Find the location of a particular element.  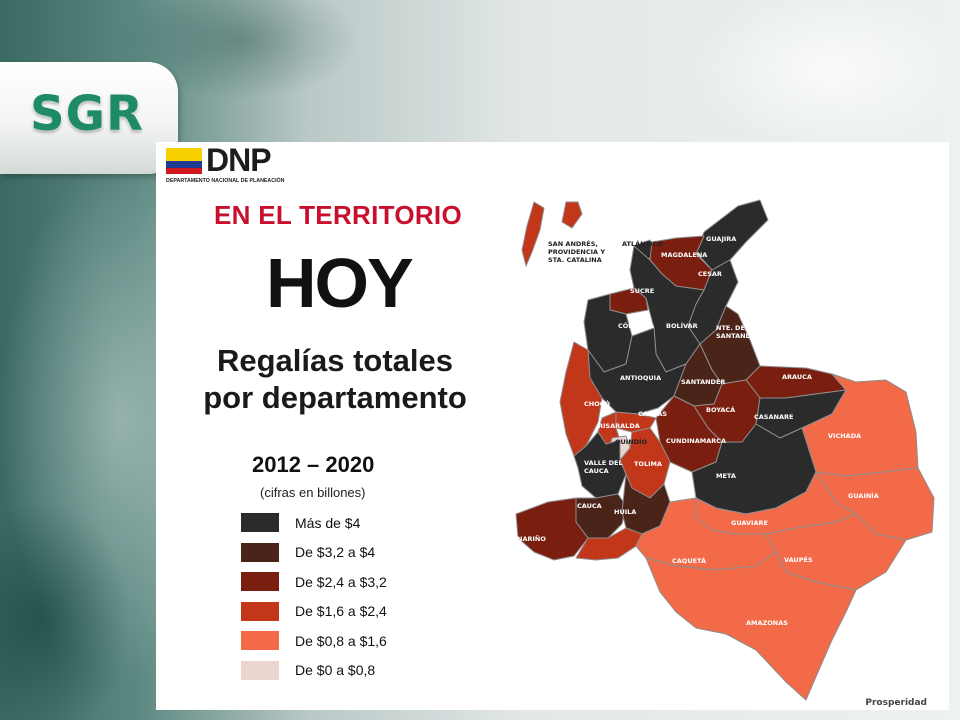

department-label: CAQUETÁ is located at coordinates (689, 560).